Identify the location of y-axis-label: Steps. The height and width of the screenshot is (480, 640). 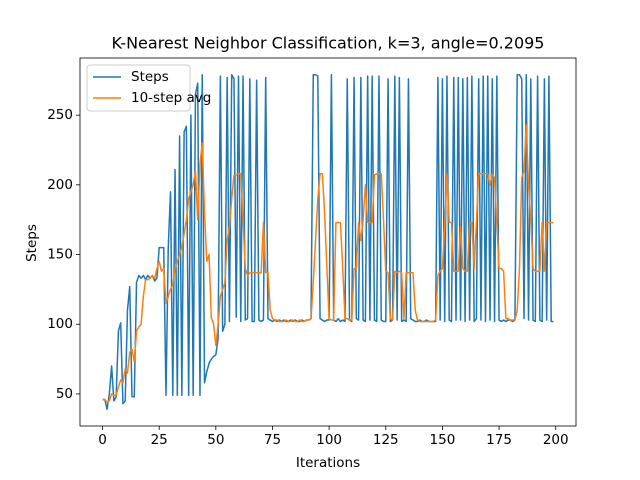
(32, 243).